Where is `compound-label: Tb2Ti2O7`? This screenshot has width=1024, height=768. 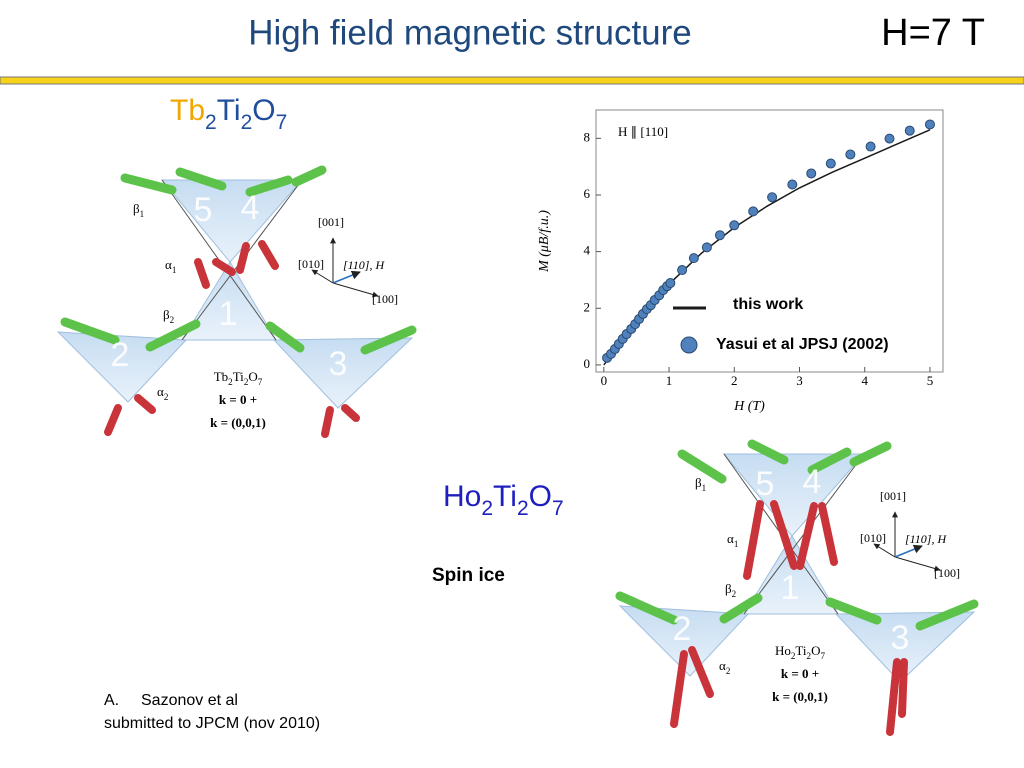 compound-label: Tb2Ti2O7 is located at coordinates (228, 114).